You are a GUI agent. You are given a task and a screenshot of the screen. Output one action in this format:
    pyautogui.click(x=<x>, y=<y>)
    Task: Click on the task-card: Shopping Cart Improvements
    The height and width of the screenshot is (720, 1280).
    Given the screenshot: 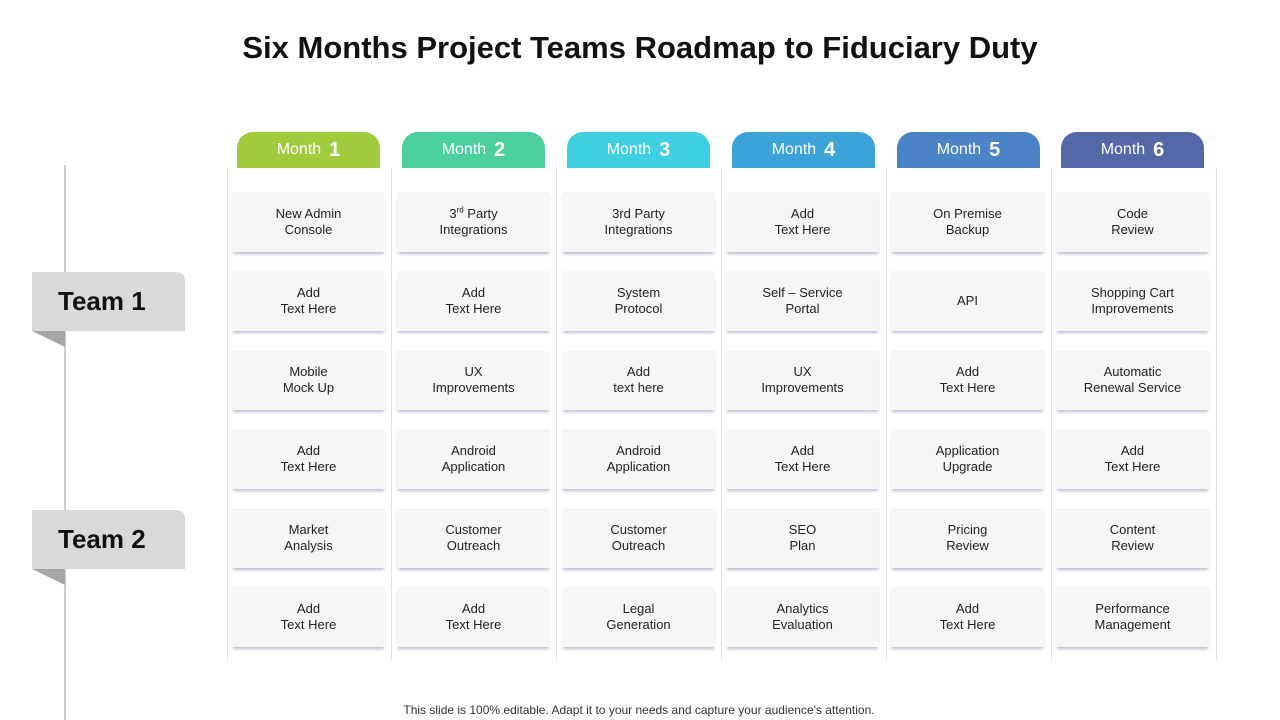 What is the action you would take?
    pyautogui.click(x=1132, y=301)
    